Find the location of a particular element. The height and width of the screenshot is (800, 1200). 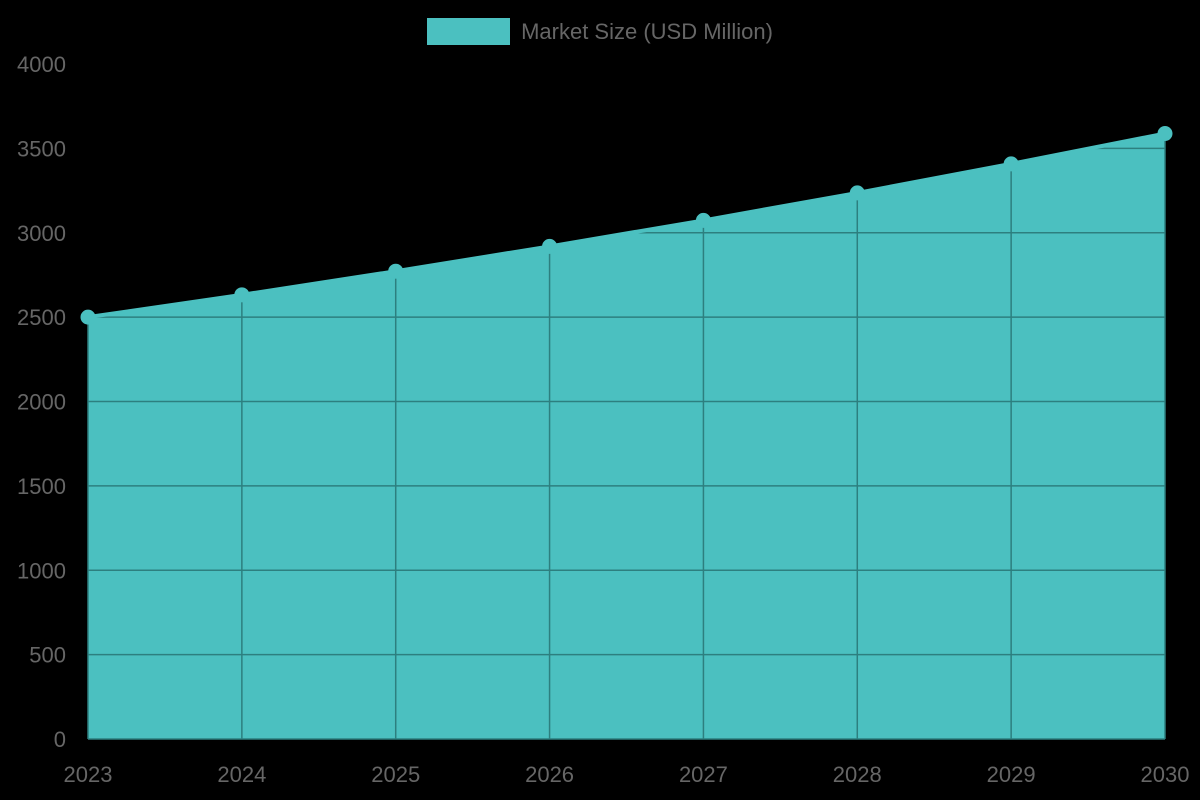

x-tick-label: 2023 is located at coordinates (88, 774).